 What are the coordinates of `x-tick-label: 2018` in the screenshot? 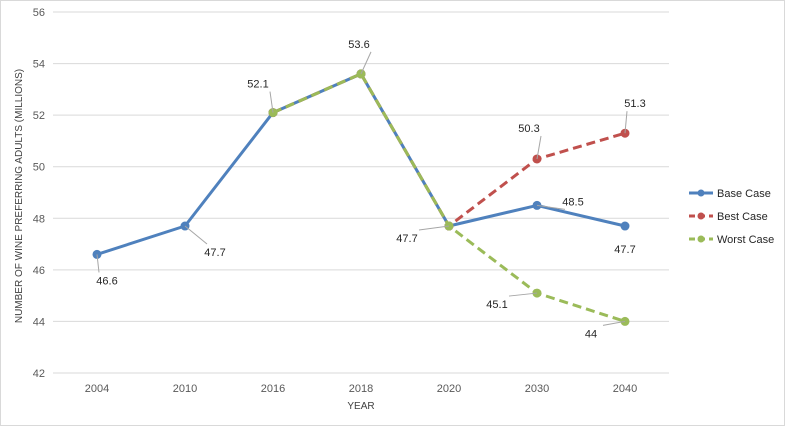 It's located at (361, 389).